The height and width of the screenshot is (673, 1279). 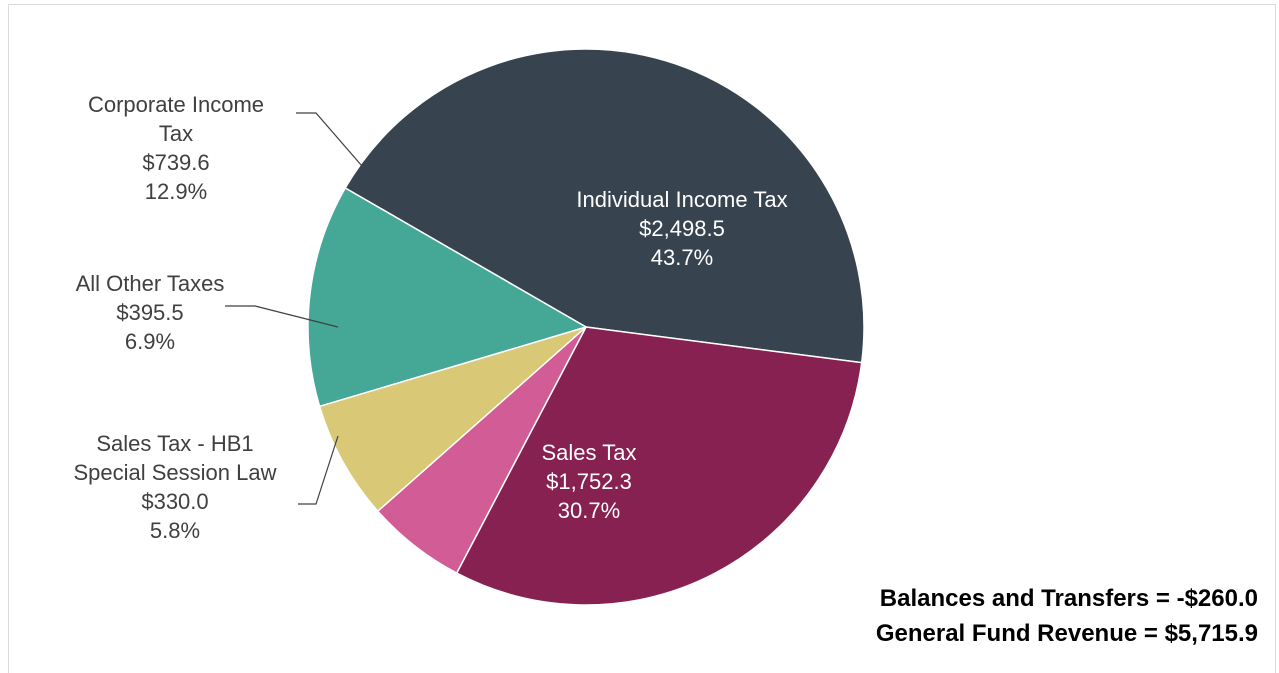 What do you see at coordinates (176, 148) in the screenshot?
I see `data-label-corporate-income-tax: Corporate Income Tax $739.6 12.9%` at bounding box center [176, 148].